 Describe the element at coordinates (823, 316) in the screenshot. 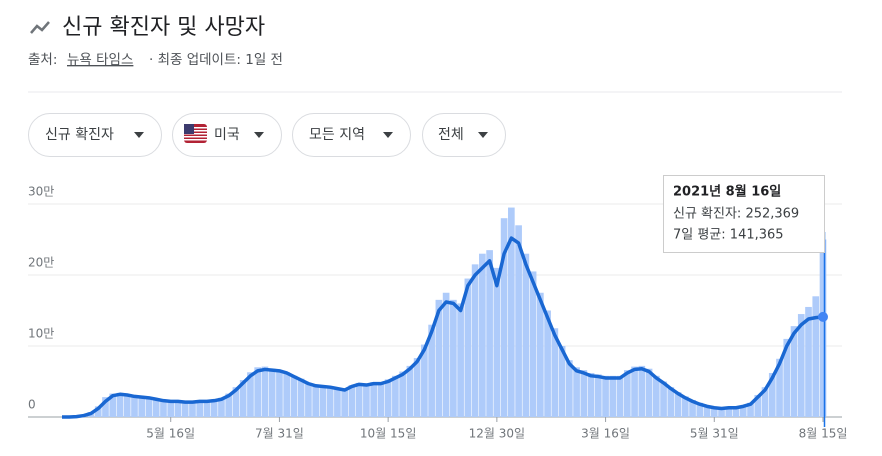

I see `hover-dot` at that location.